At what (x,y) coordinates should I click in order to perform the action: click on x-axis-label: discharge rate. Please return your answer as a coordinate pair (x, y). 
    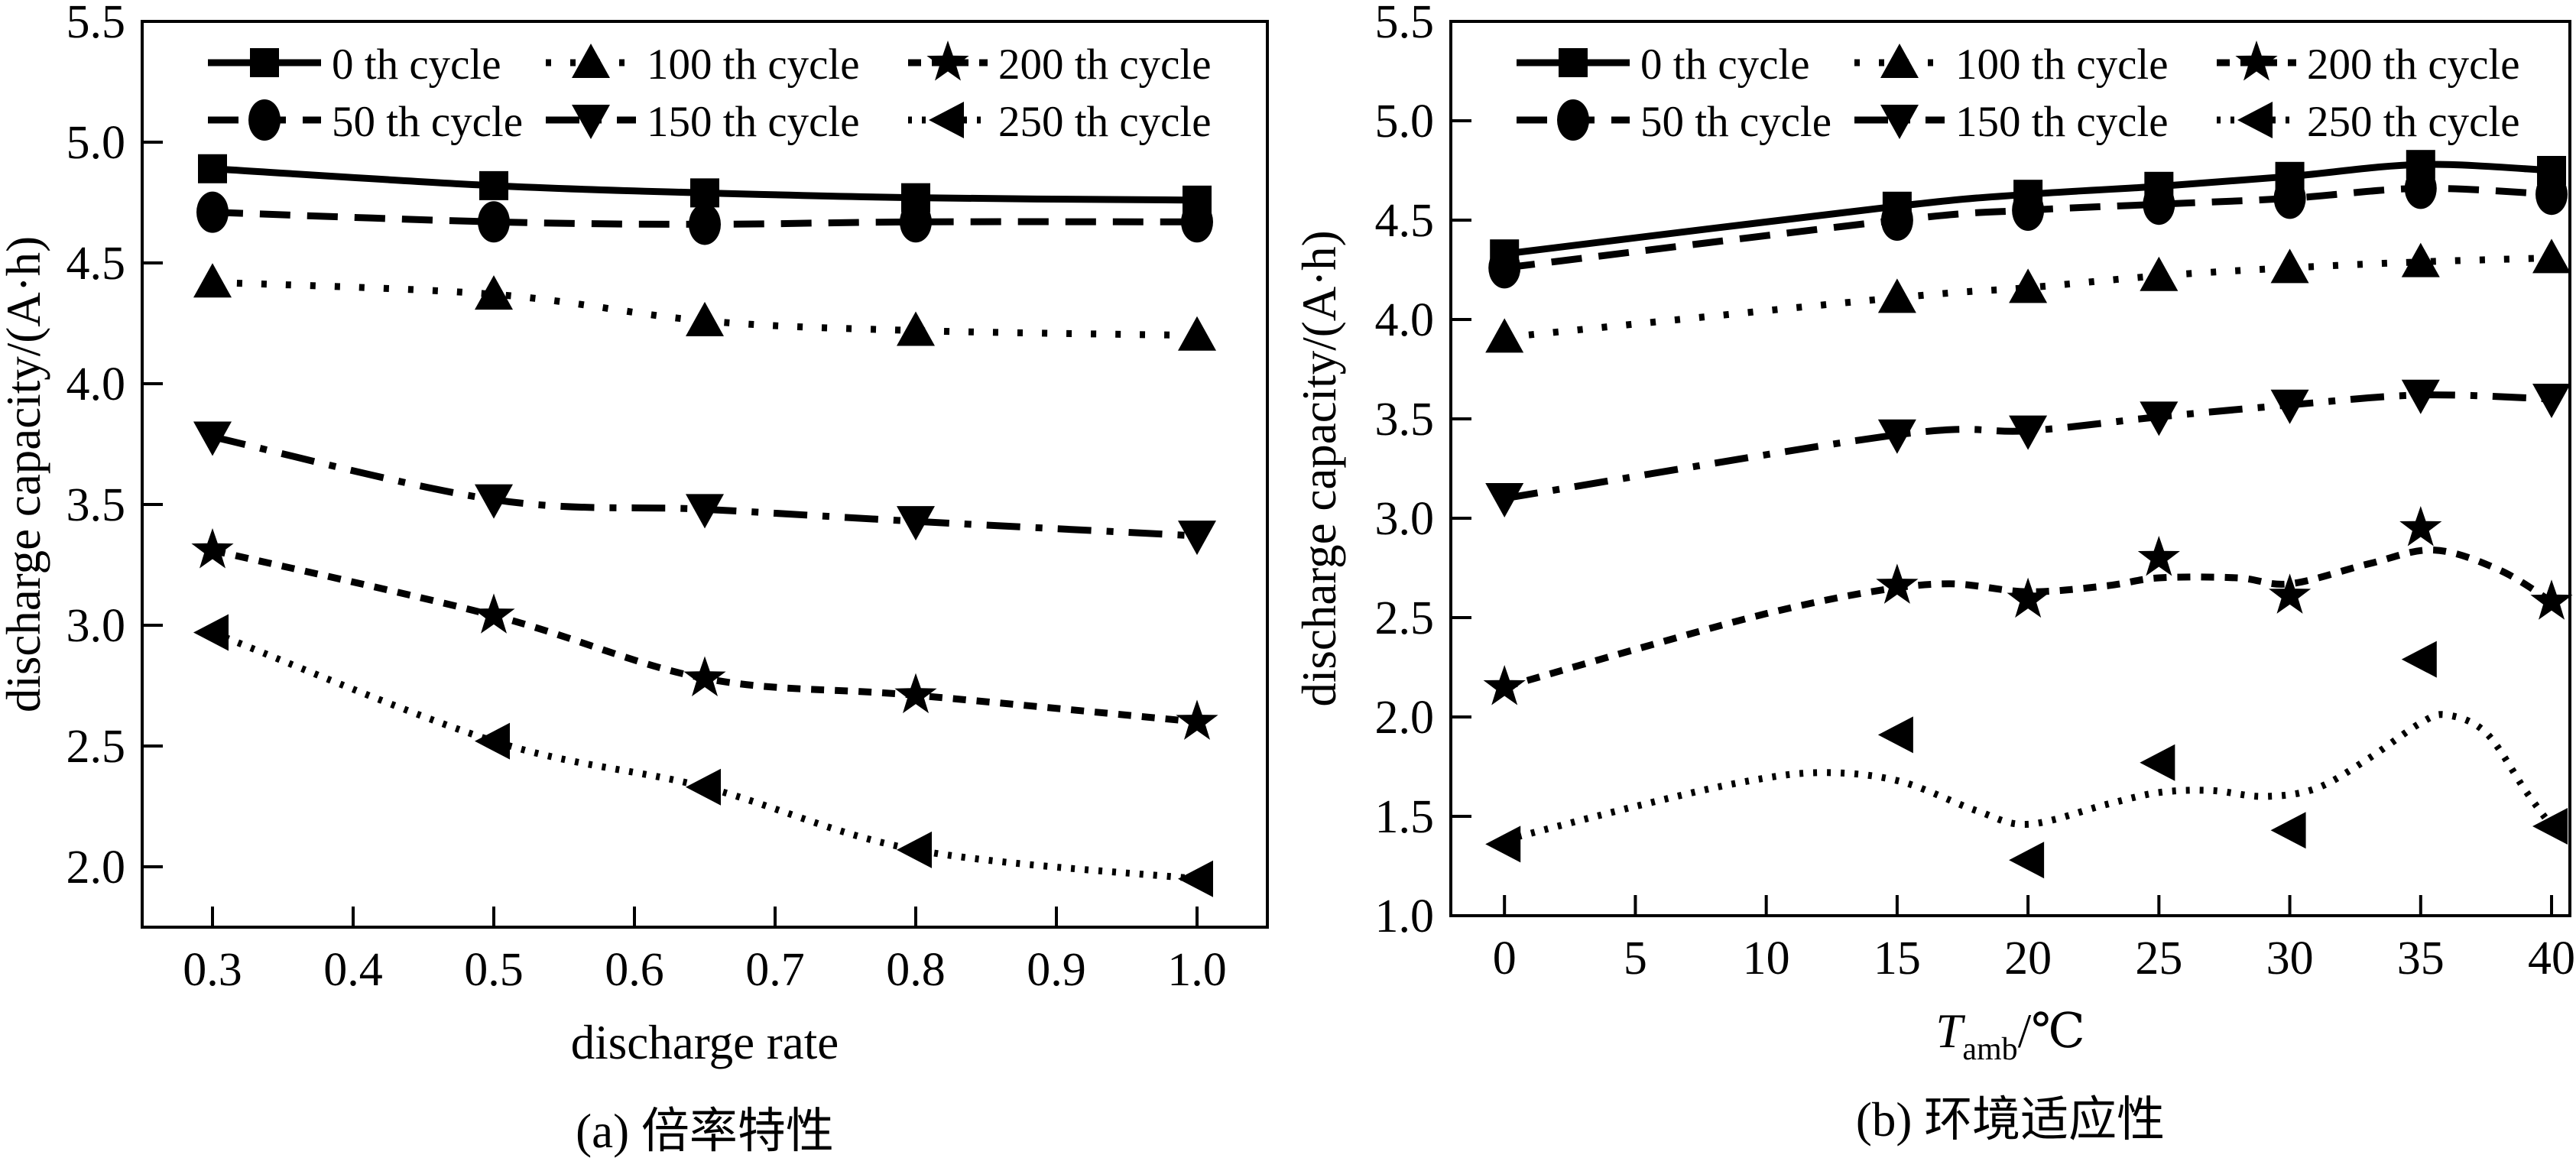
    Looking at the image, I should click on (705, 1042).